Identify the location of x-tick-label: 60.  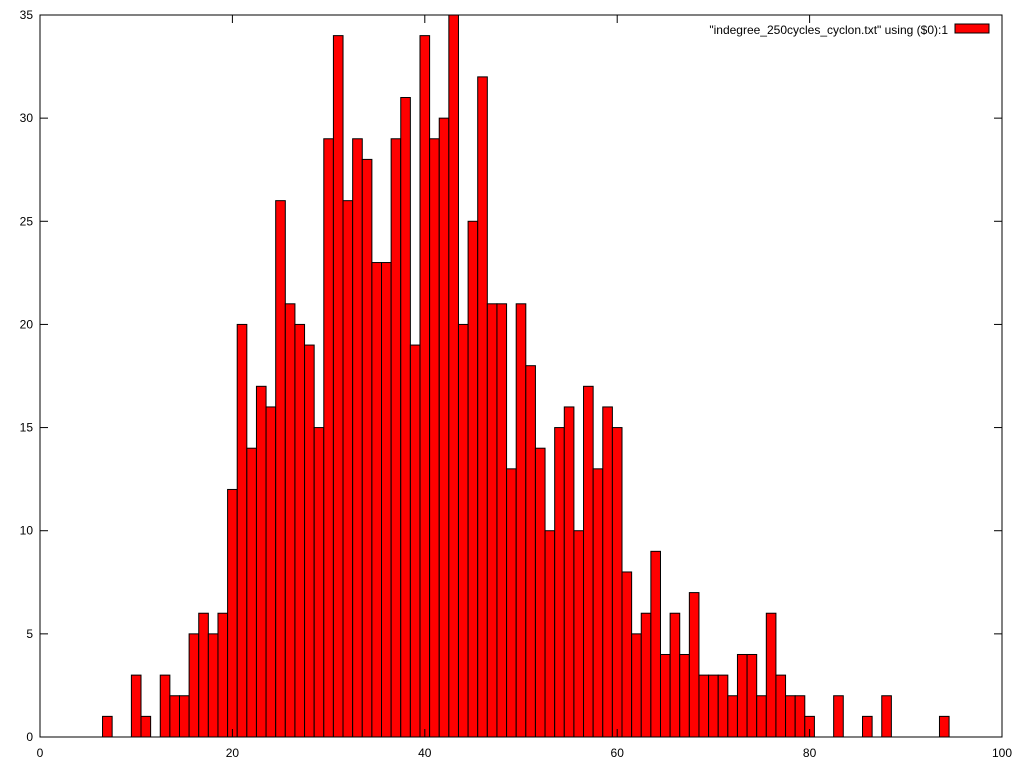
(618, 753).